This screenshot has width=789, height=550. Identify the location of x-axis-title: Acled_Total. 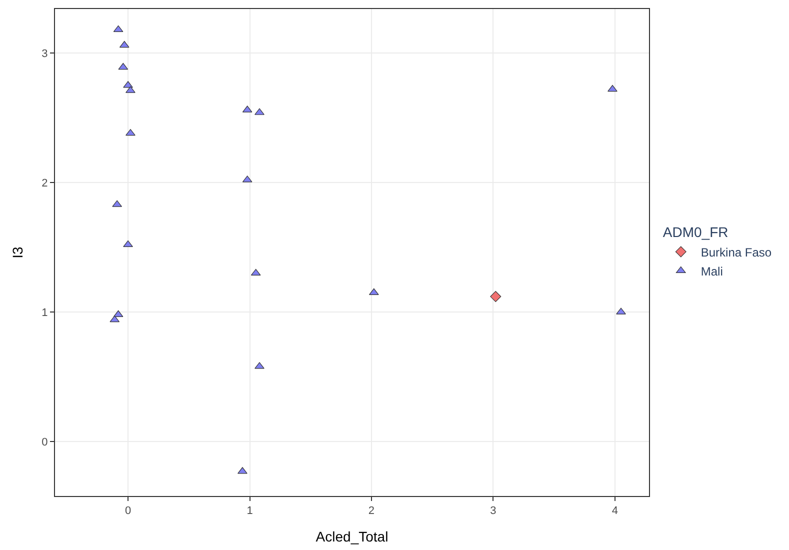
(352, 536).